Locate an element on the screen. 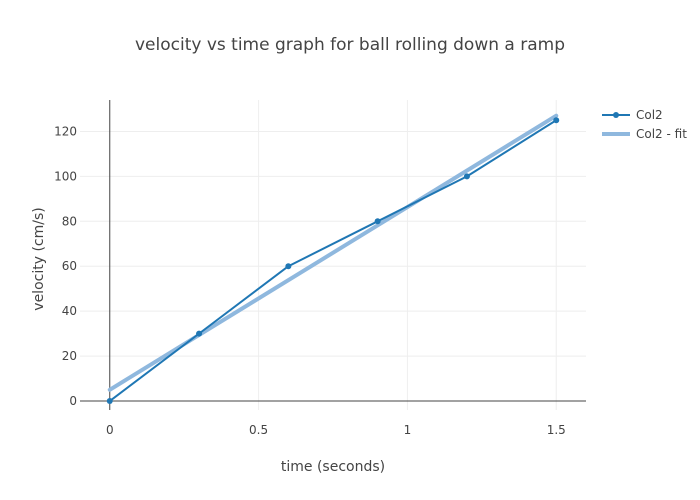 This screenshot has height=500, width=700. y-tick-label: 20 is located at coordinates (69, 356).